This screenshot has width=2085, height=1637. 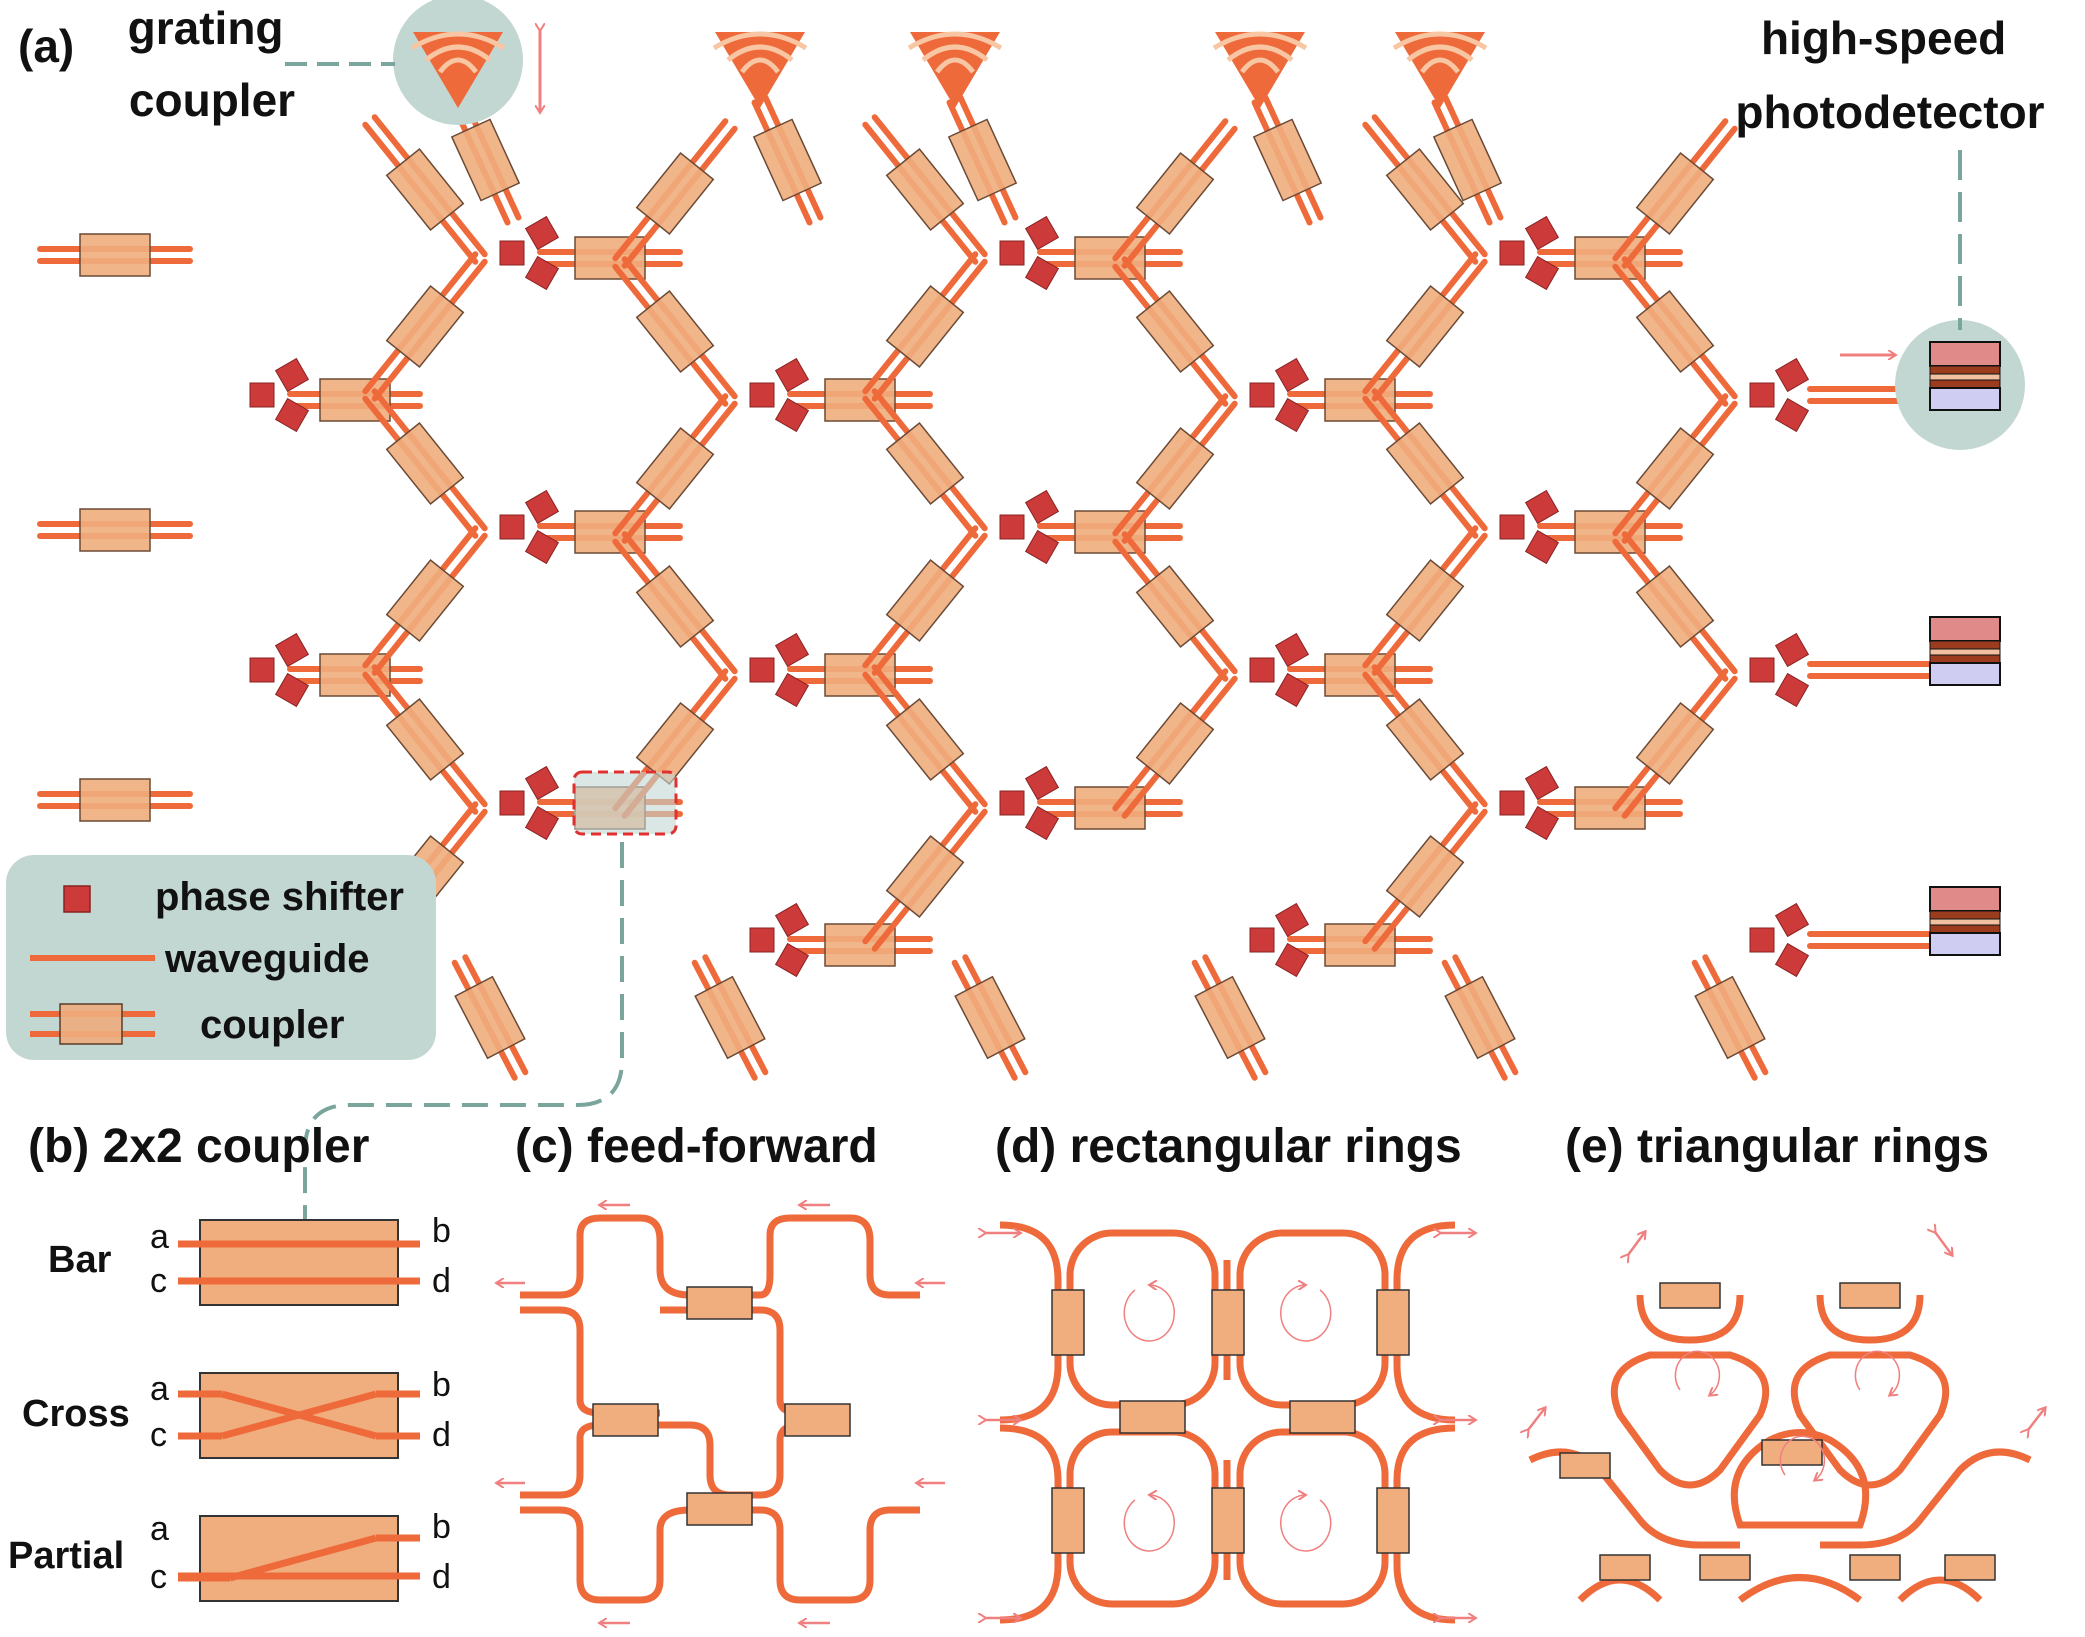 What do you see at coordinates (441, 1281) in the screenshot?
I see `bar-port-d: d` at bounding box center [441, 1281].